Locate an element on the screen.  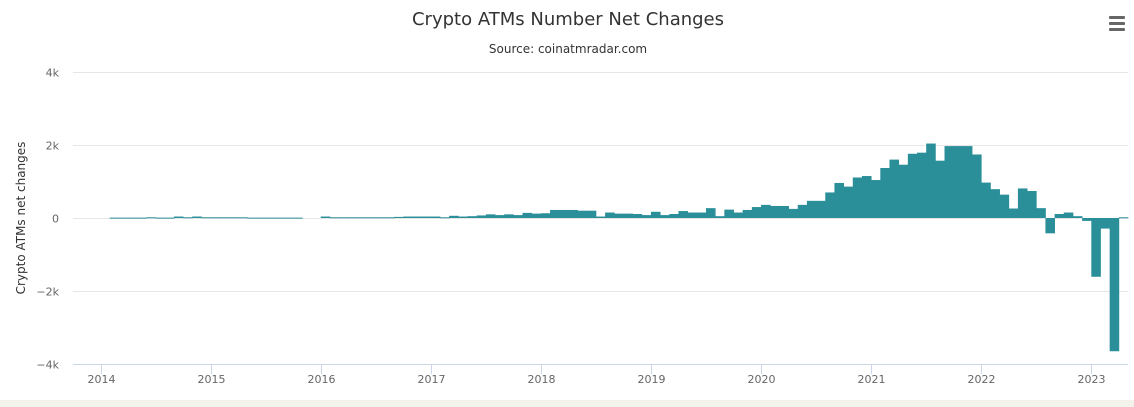
x-tick-label: 2020 is located at coordinates (762, 379).